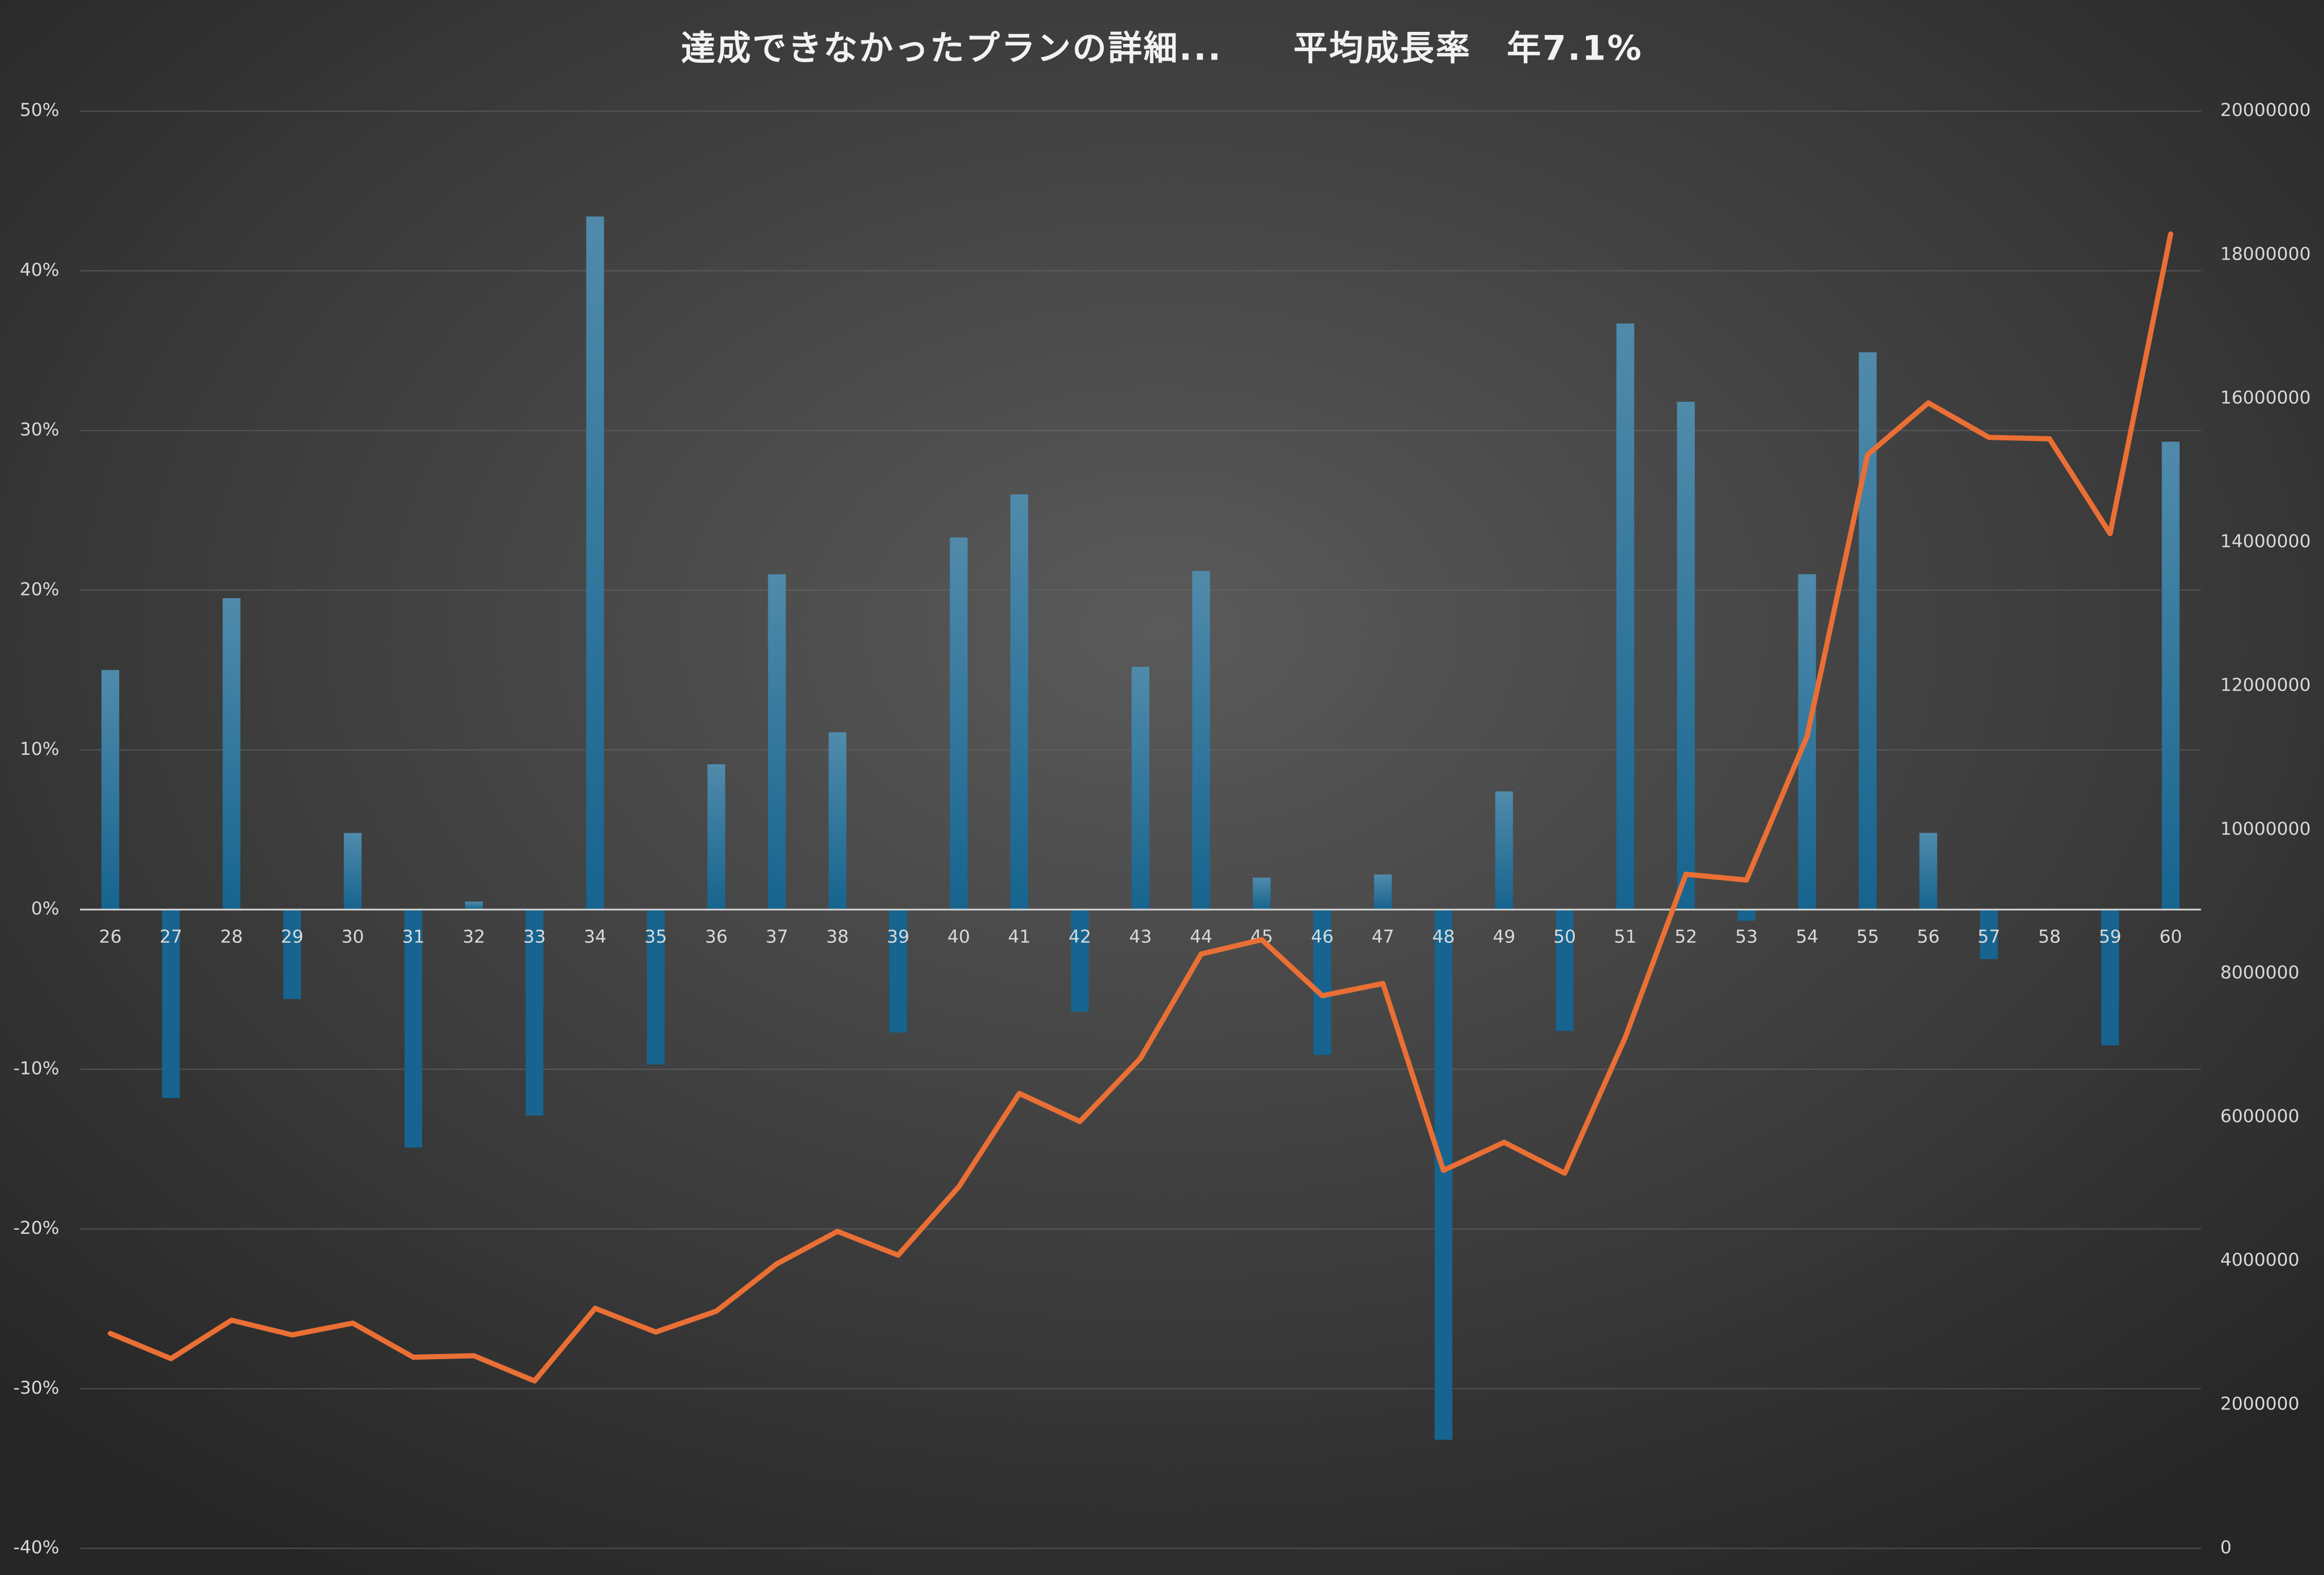  Describe the element at coordinates (37, 1068) in the screenshot. I see `y-tick-label: -10%` at that location.